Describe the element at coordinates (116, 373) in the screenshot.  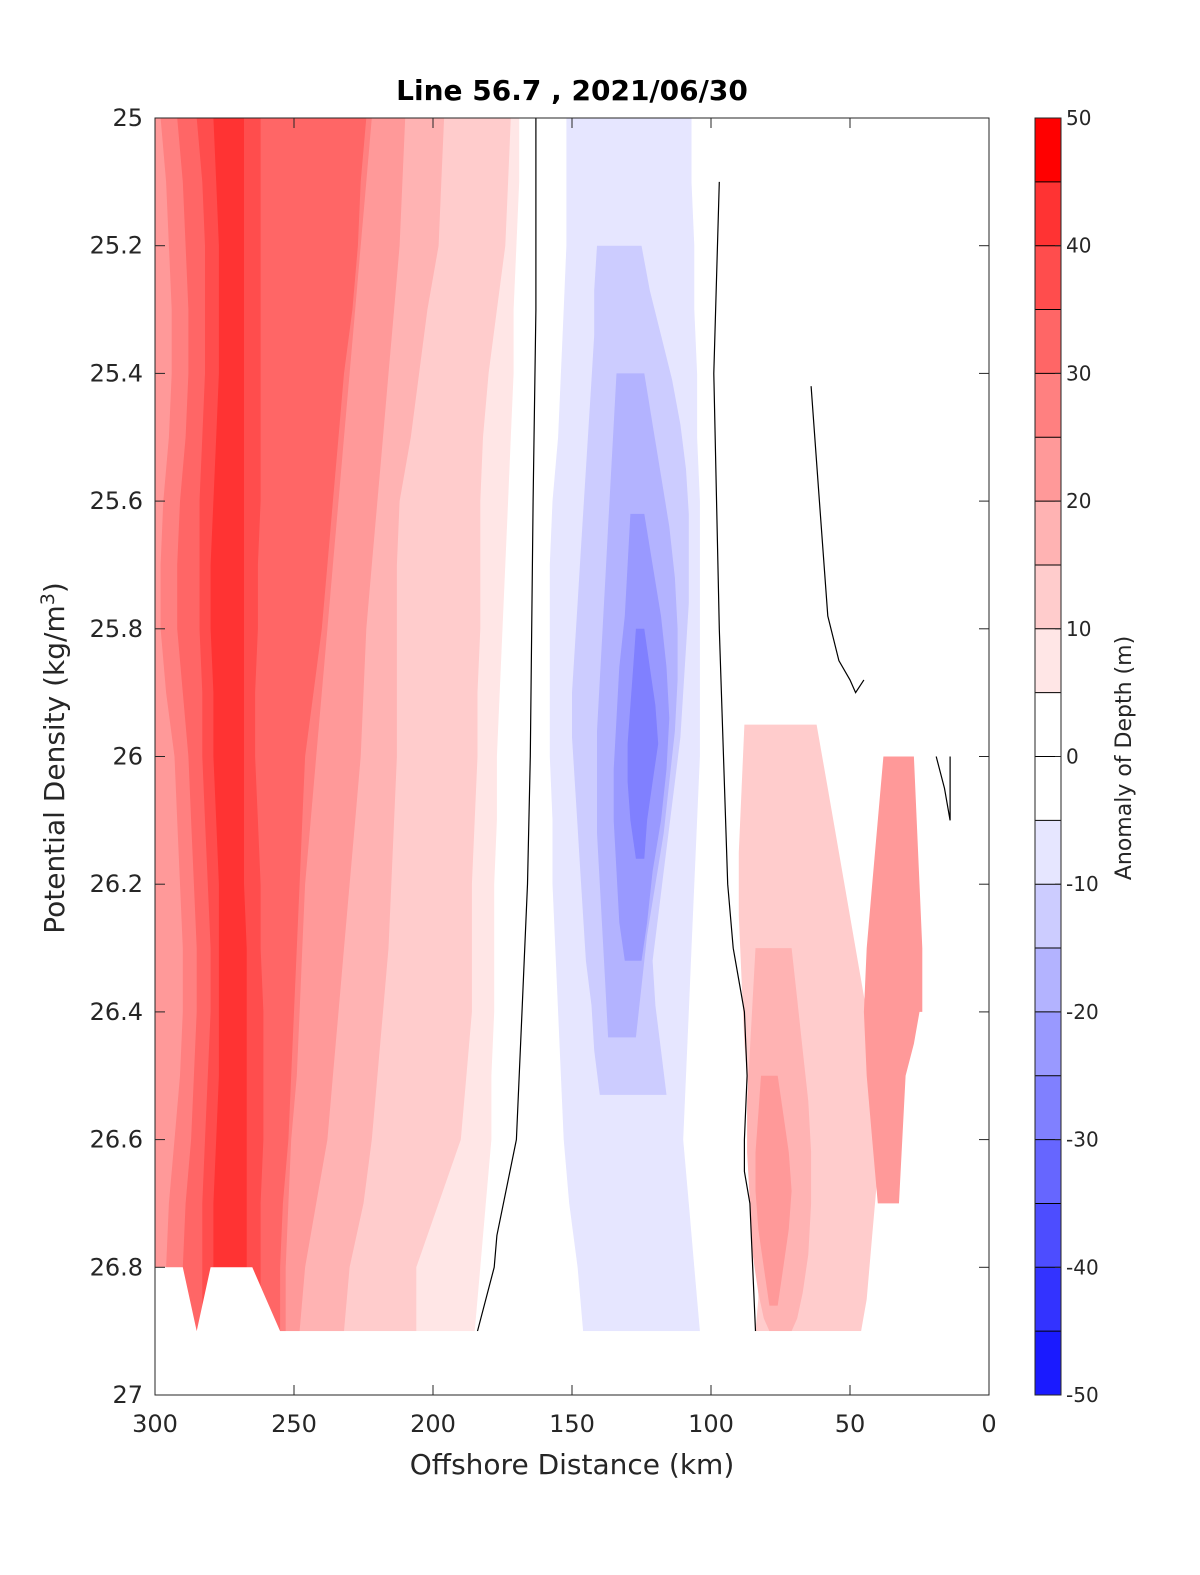
I see `y-tick-label: 25.4` at that location.